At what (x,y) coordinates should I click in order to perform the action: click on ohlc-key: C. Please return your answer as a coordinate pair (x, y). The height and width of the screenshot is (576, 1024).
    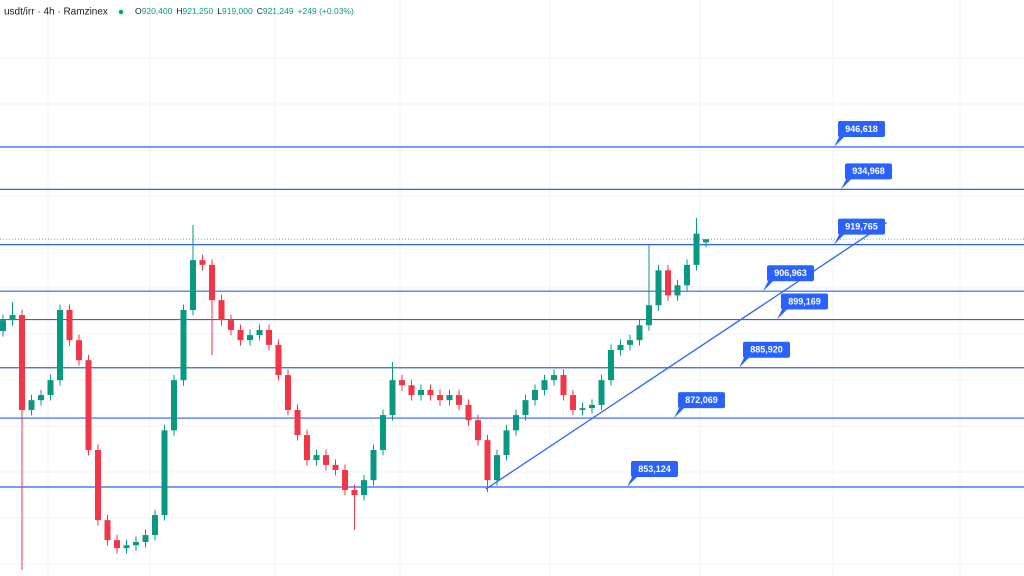
    Looking at the image, I should click on (260, 11).